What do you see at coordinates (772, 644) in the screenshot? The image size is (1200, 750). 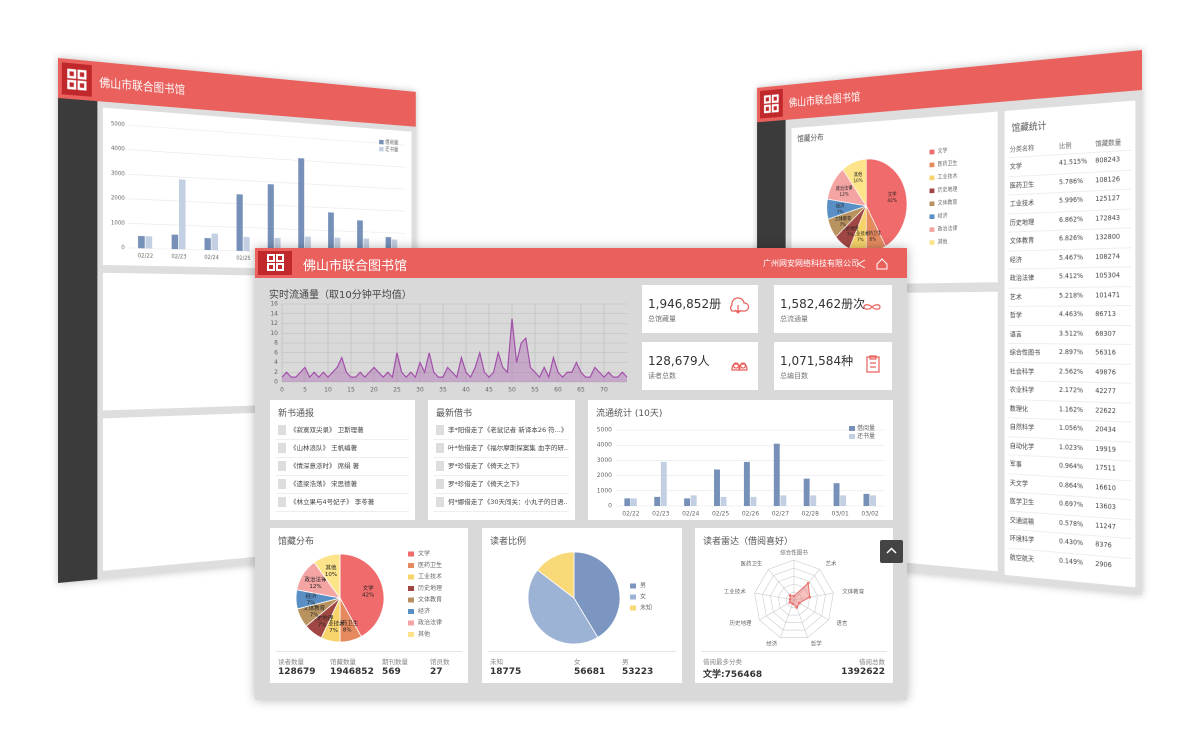 I see `axis-label: 经济` at bounding box center [772, 644].